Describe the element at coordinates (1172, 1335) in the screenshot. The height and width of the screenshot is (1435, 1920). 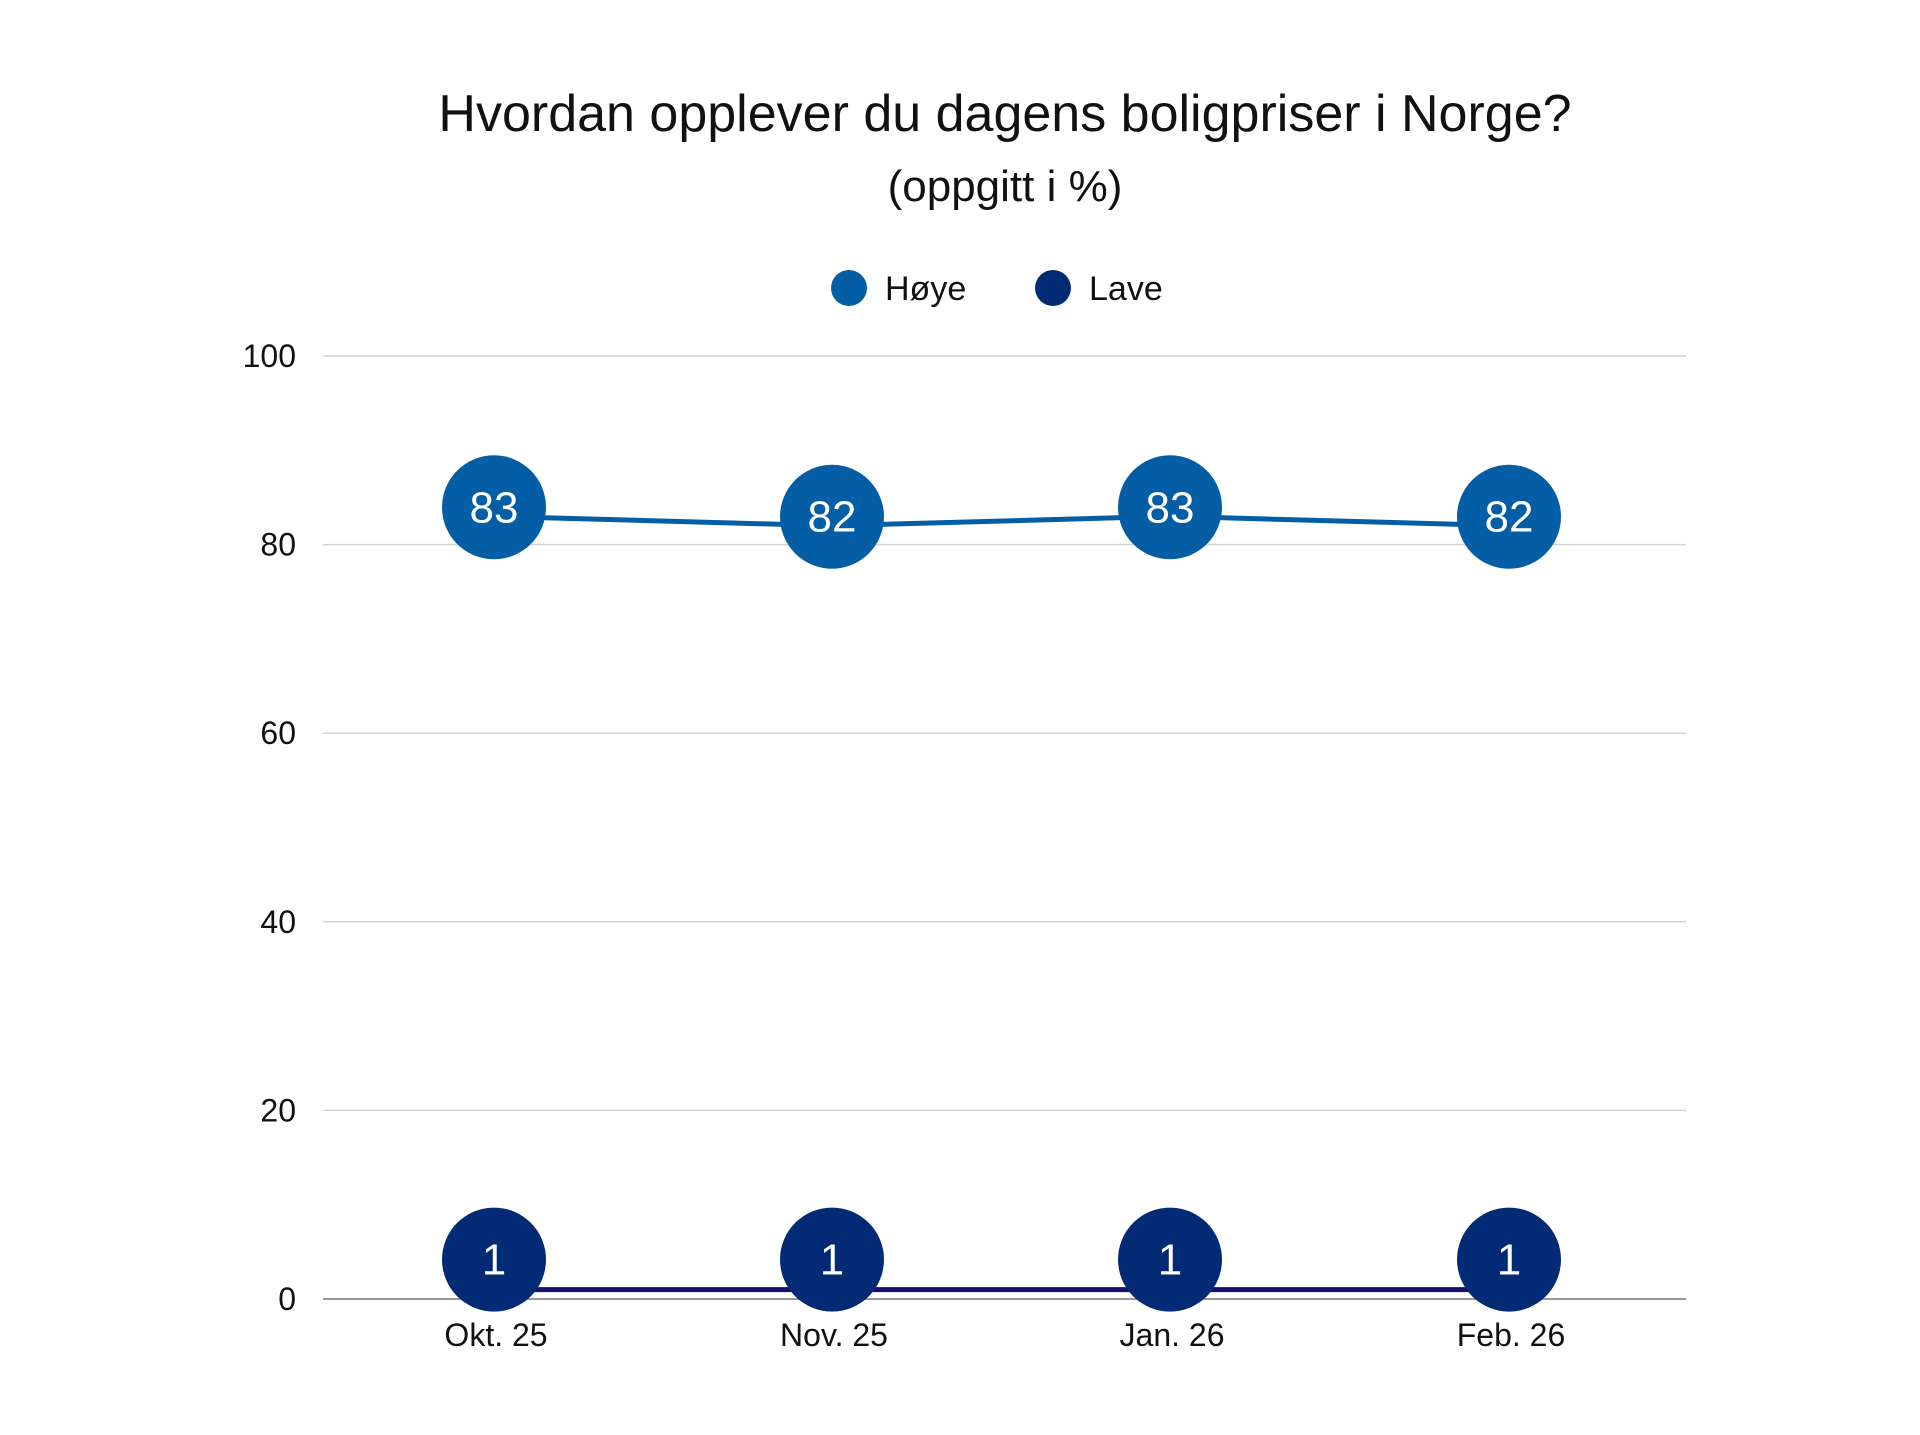
I see `x-tick-label: Jan. 26` at that location.